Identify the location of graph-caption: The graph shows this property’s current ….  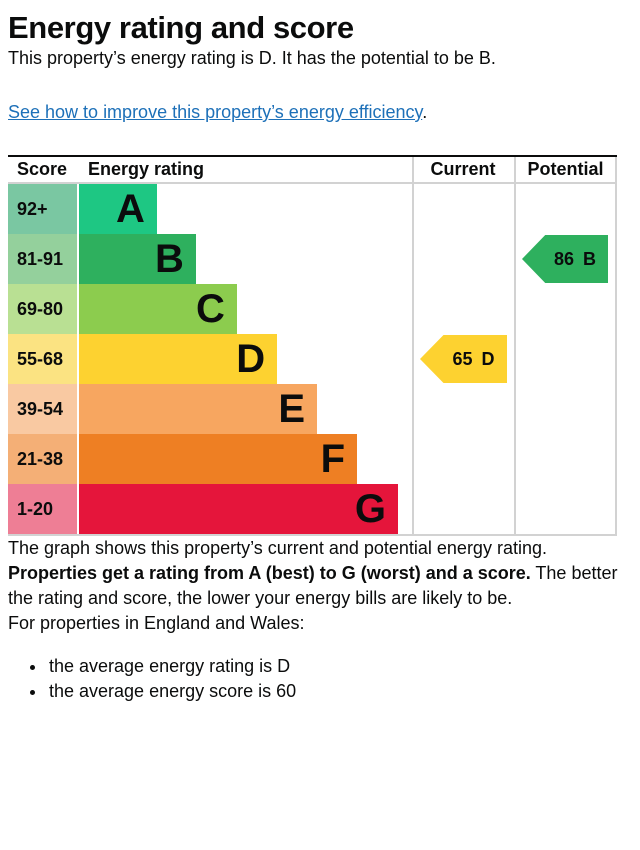
(277, 548).